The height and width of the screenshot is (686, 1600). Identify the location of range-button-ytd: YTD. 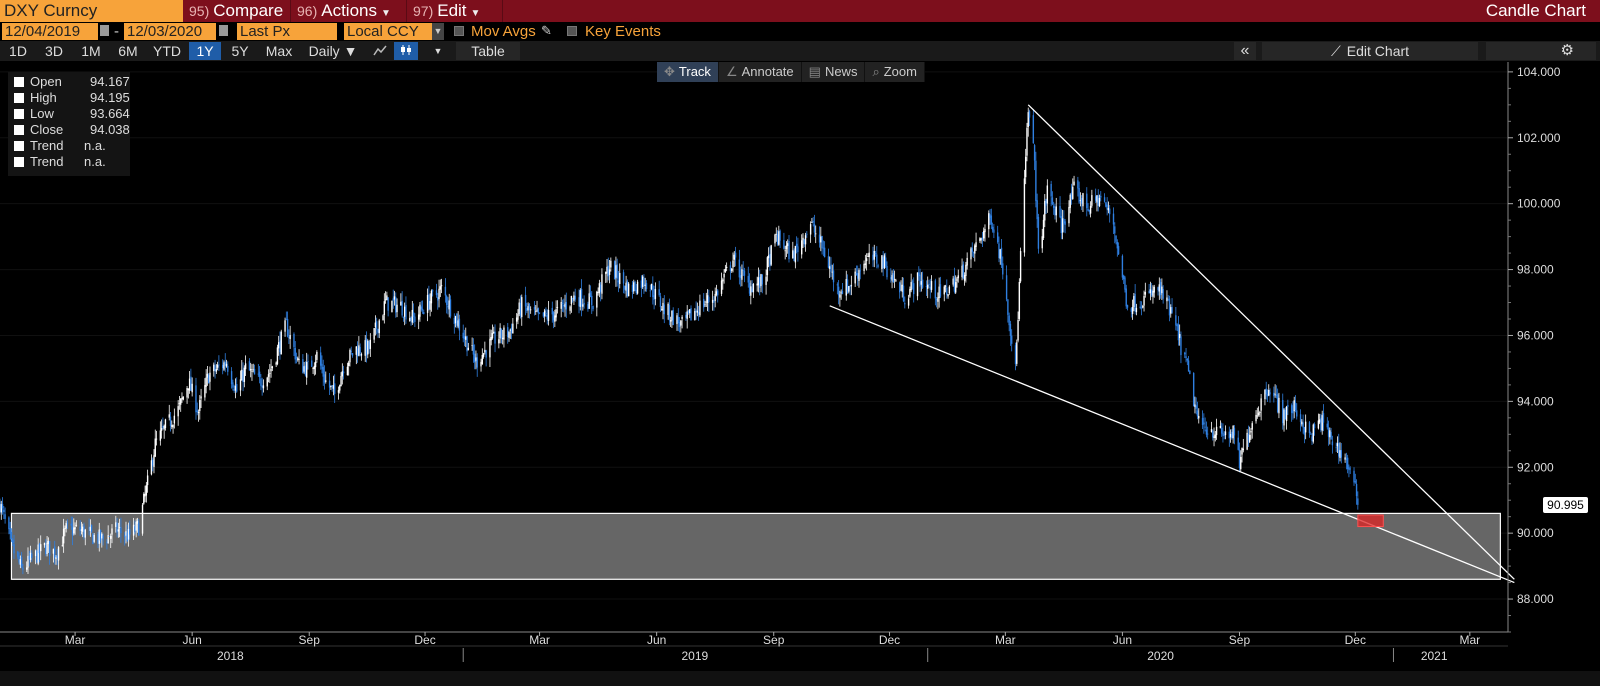
(167, 51).